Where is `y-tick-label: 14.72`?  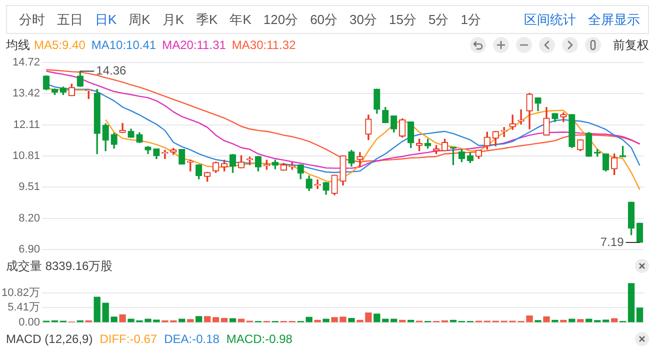 y-tick-label: 14.72 is located at coordinates (26, 62).